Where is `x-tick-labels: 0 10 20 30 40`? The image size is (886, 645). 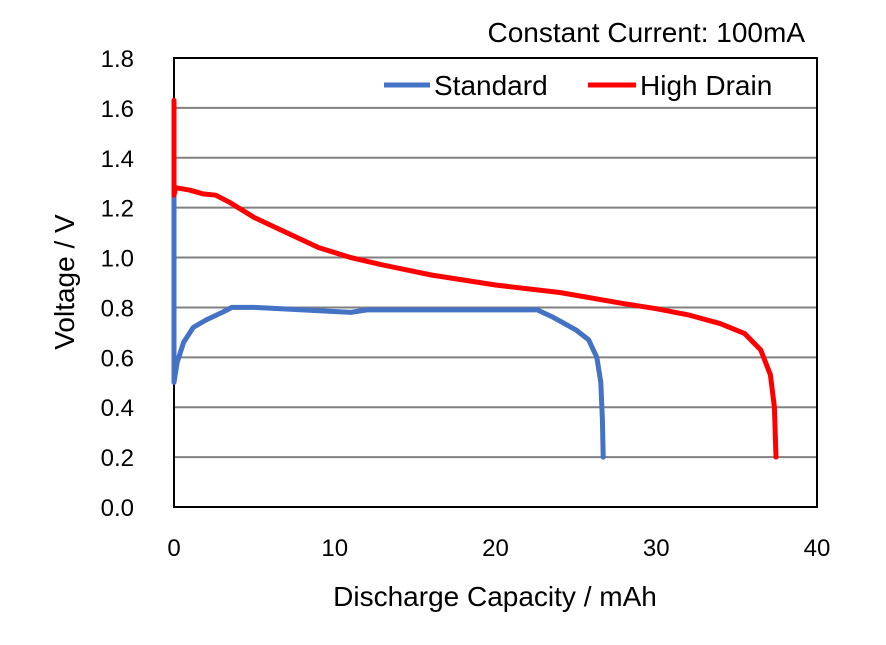
x-tick-labels: 0 10 20 30 40 is located at coordinates (498, 548).